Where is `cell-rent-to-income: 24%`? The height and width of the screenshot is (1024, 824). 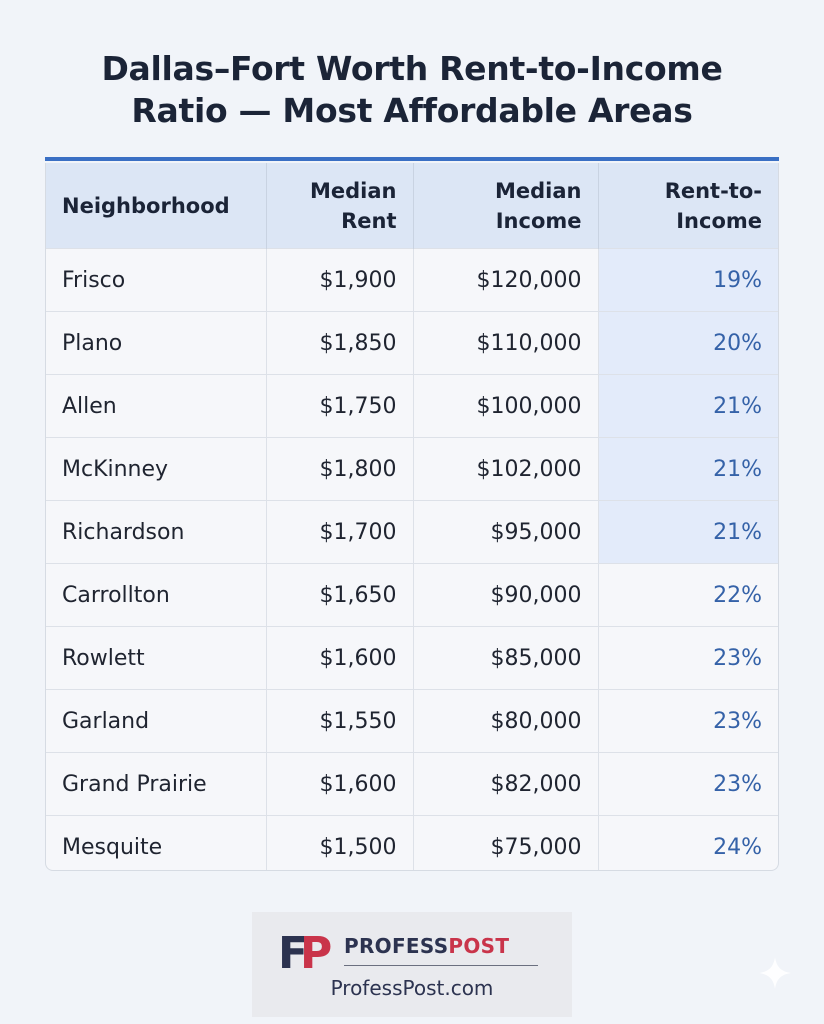 cell-rent-to-income: 24% is located at coordinates (688, 842).